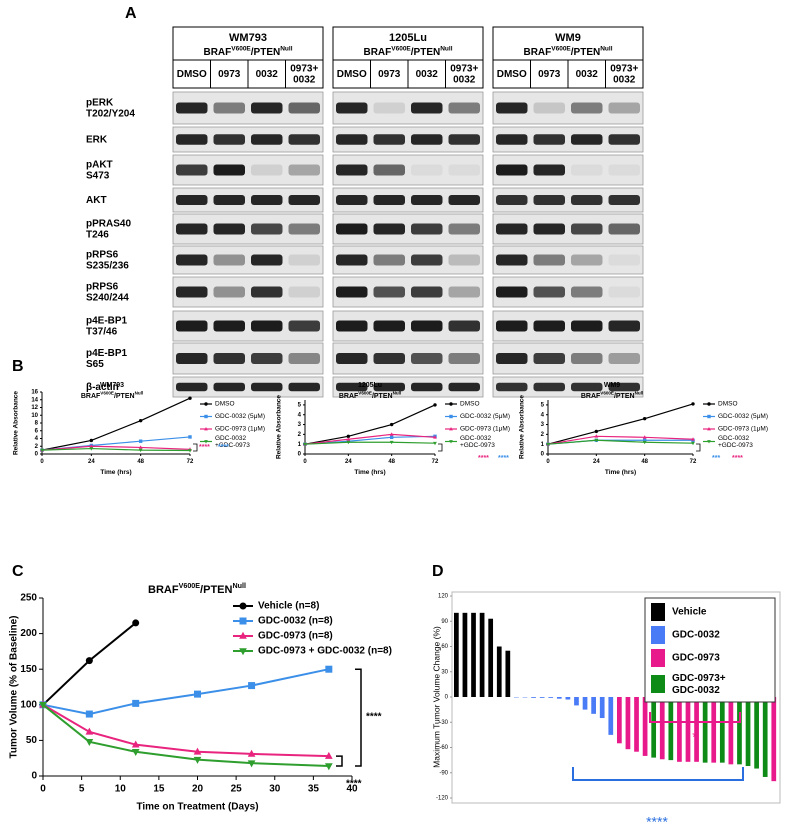  Describe the element at coordinates (436, 697) in the screenshot. I see `y-axis-label: Maximum Tumor Volume Change (%)` at that location.